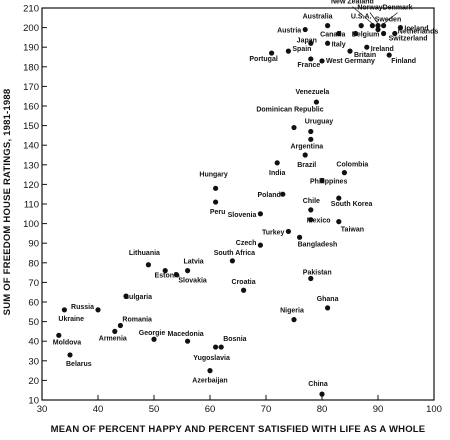  What do you see at coordinates (31, 165) in the screenshot?
I see `y-tick-label: 130` at bounding box center [31, 165].